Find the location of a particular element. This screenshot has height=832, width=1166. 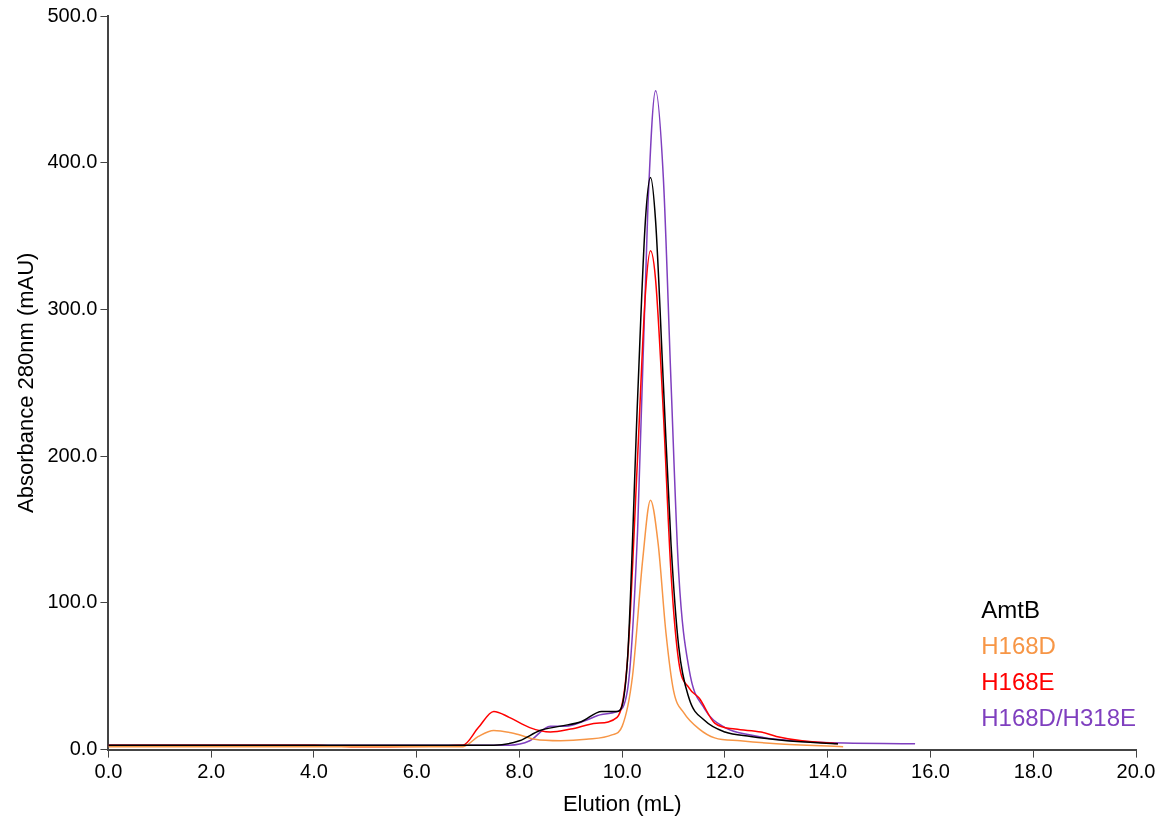

text: H168E is located at coordinates (1018, 682).